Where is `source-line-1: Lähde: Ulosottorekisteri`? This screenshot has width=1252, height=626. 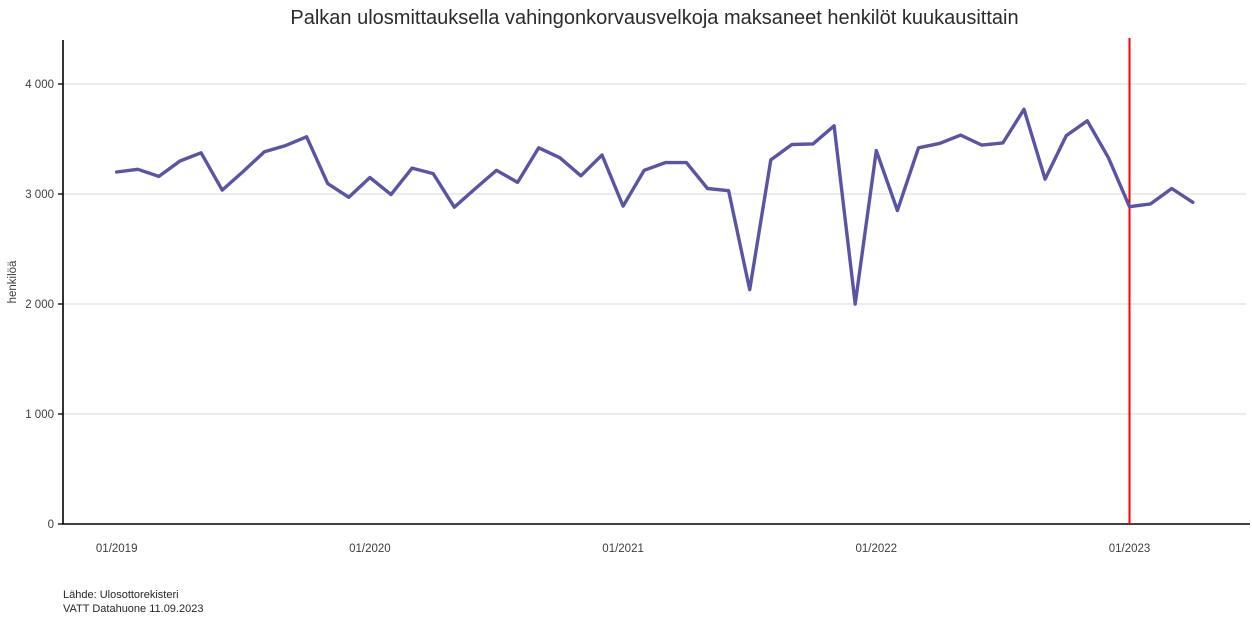 source-line-1: Lähde: Ulosottorekisteri is located at coordinates (121, 595).